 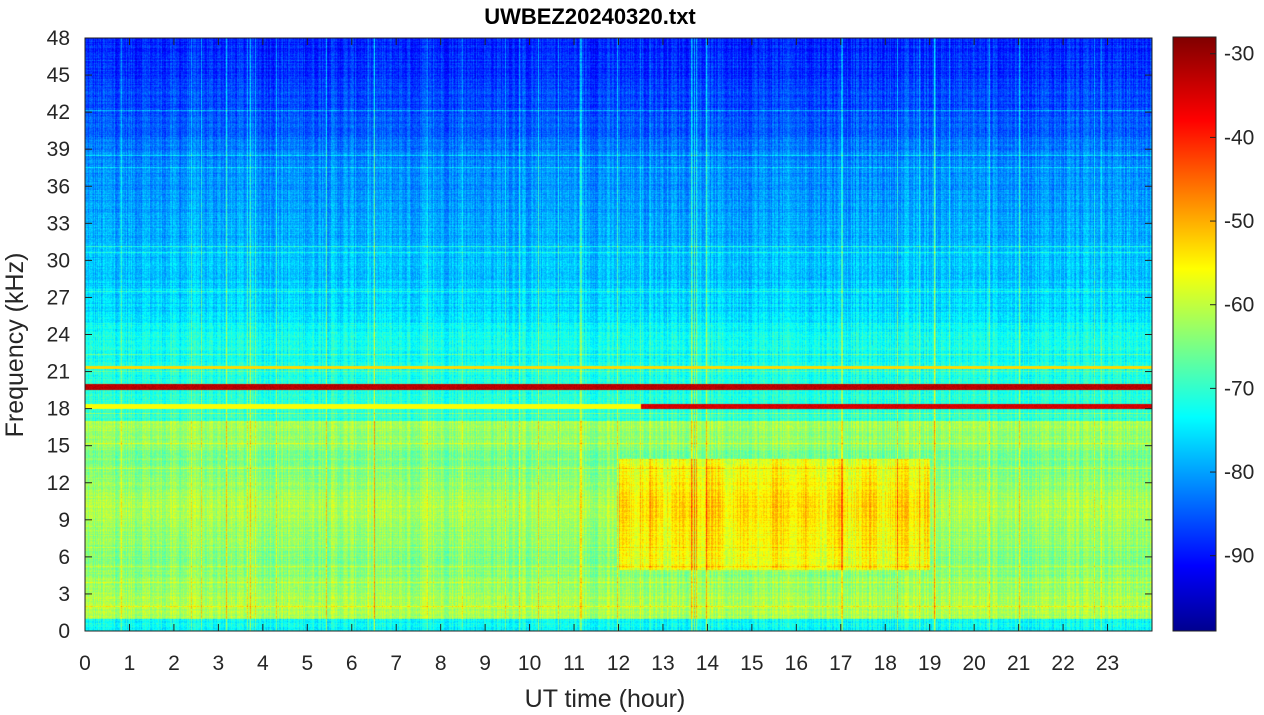 I want to click on y-tick-label: 36, so click(x=58, y=186).